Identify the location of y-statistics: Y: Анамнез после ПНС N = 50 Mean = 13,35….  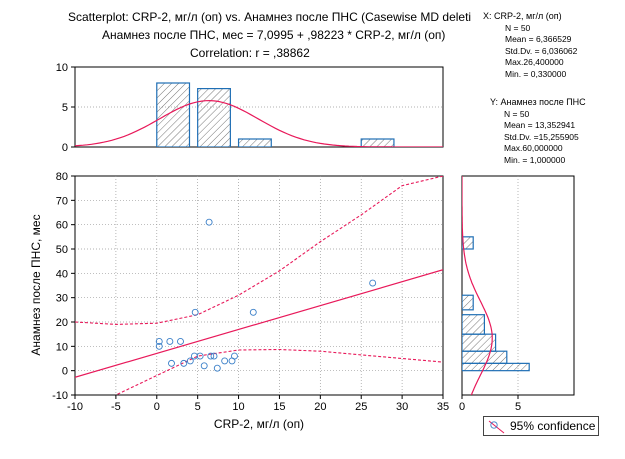
(538, 131).